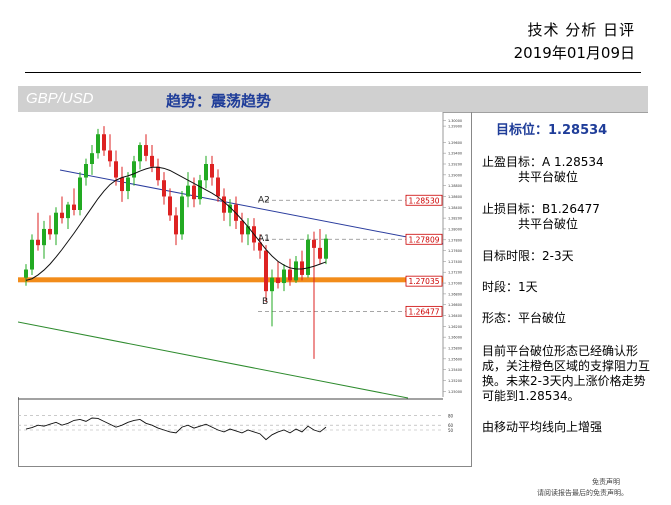  What do you see at coordinates (176, 429) in the screenshot?
I see `oscillator-line` at bounding box center [176, 429].